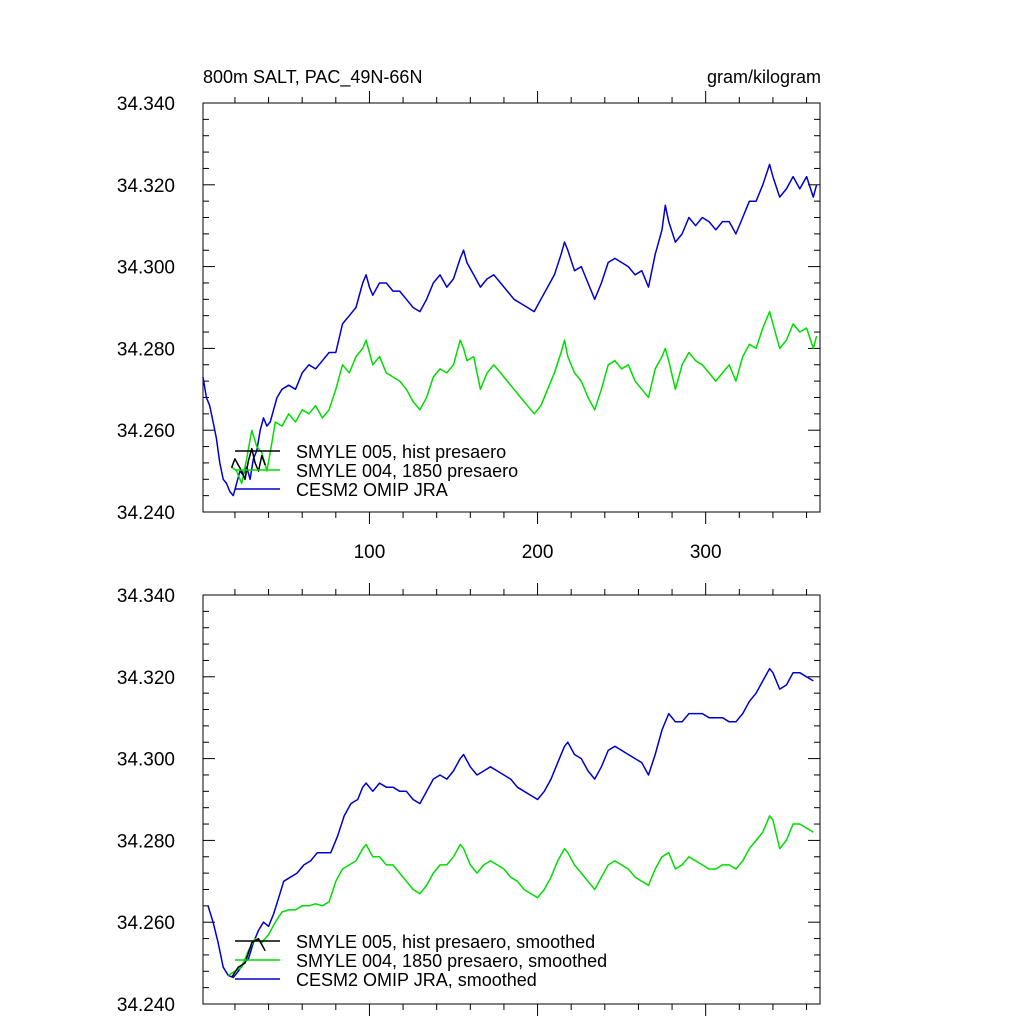 The width and height of the screenshot is (1024, 1024). What do you see at coordinates (451, 961) in the screenshot?
I see `legend-label-2: SMYLE 004, 1850 presaero, smoothed` at bounding box center [451, 961].